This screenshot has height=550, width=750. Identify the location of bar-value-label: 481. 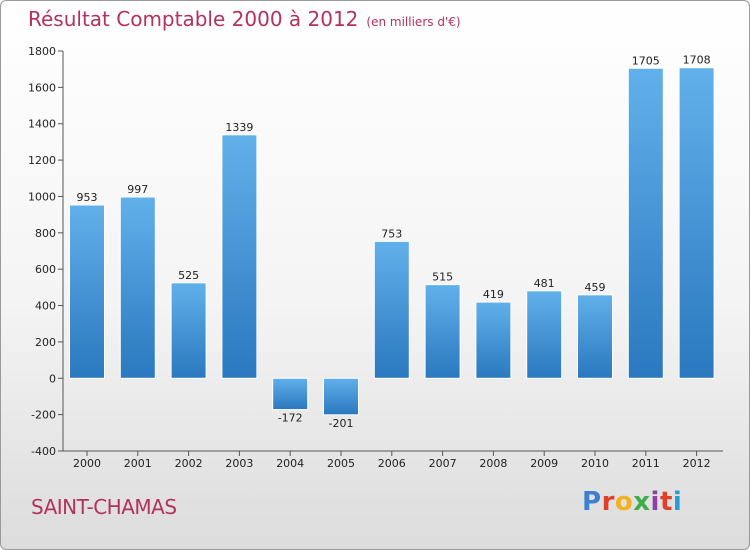
(544, 283).